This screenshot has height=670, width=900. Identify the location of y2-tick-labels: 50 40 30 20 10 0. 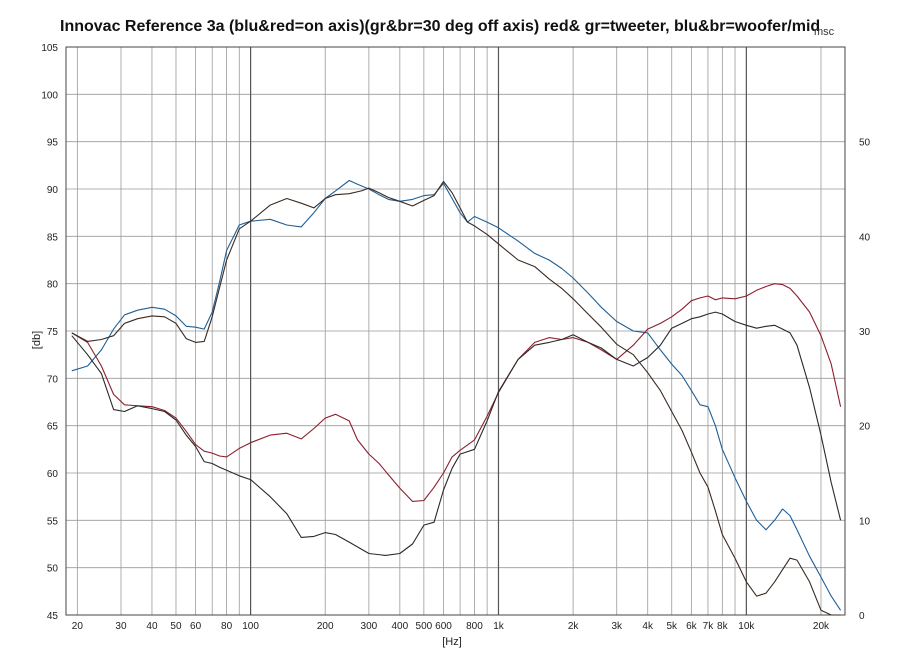
(865, 380).